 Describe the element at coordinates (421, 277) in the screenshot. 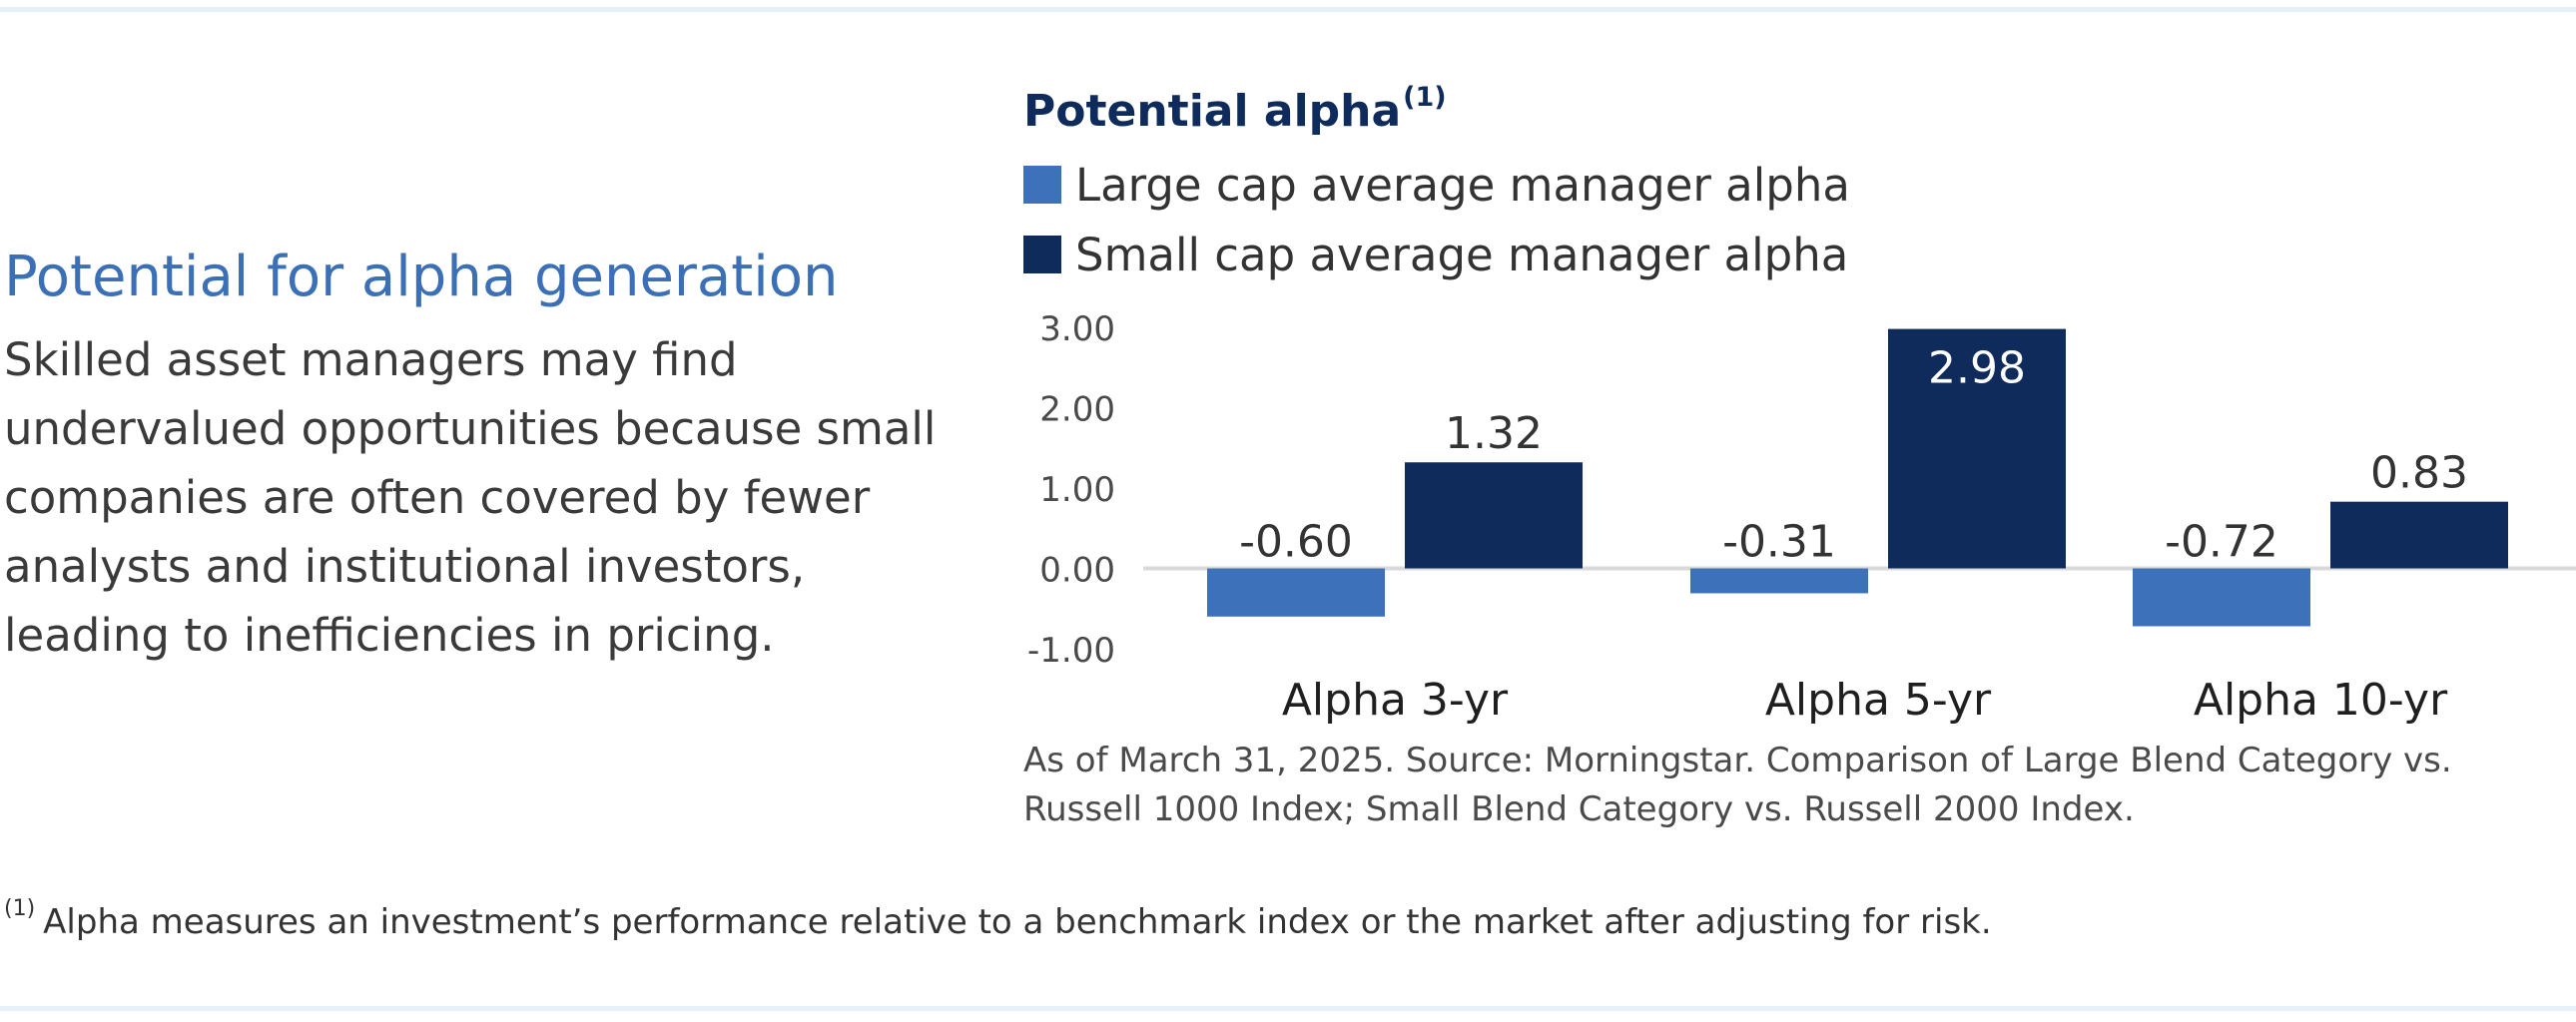

I see `section-title: Potential for alpha generation` at that location.